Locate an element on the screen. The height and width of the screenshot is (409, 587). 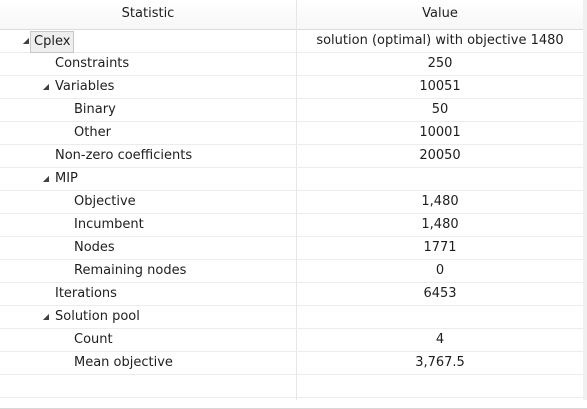
statistic-cell: ◢ Solution pool is located at coordinates (148, 317).